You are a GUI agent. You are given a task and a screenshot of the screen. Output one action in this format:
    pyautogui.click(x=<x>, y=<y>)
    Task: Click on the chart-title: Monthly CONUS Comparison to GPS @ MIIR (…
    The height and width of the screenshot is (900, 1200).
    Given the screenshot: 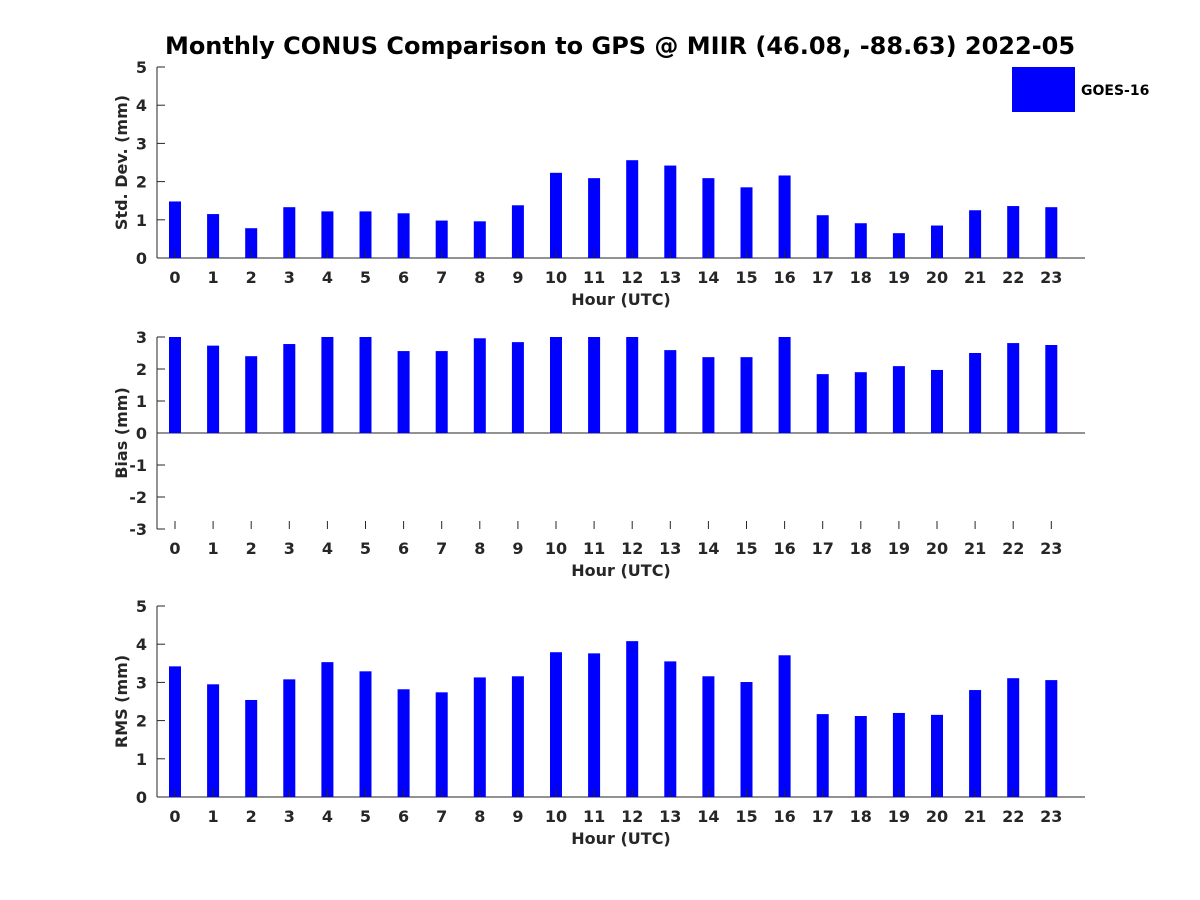 What is the action you would take?
    pyautogui.click(x=620, y=46)
    